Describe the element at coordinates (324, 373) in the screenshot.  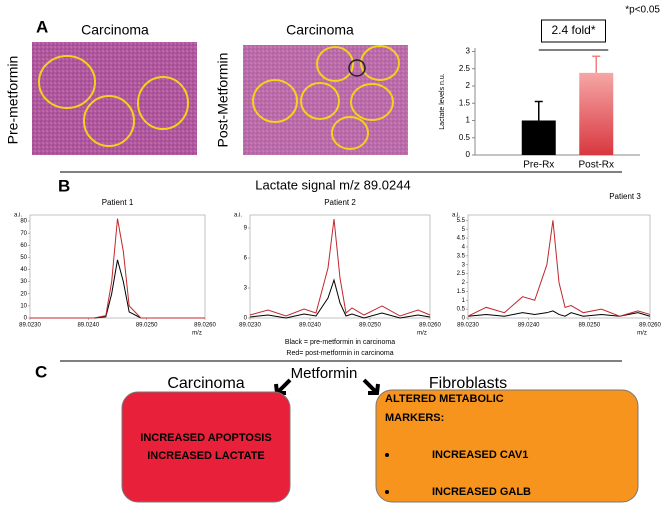
I see `treatment-label: Metformin` at that location.